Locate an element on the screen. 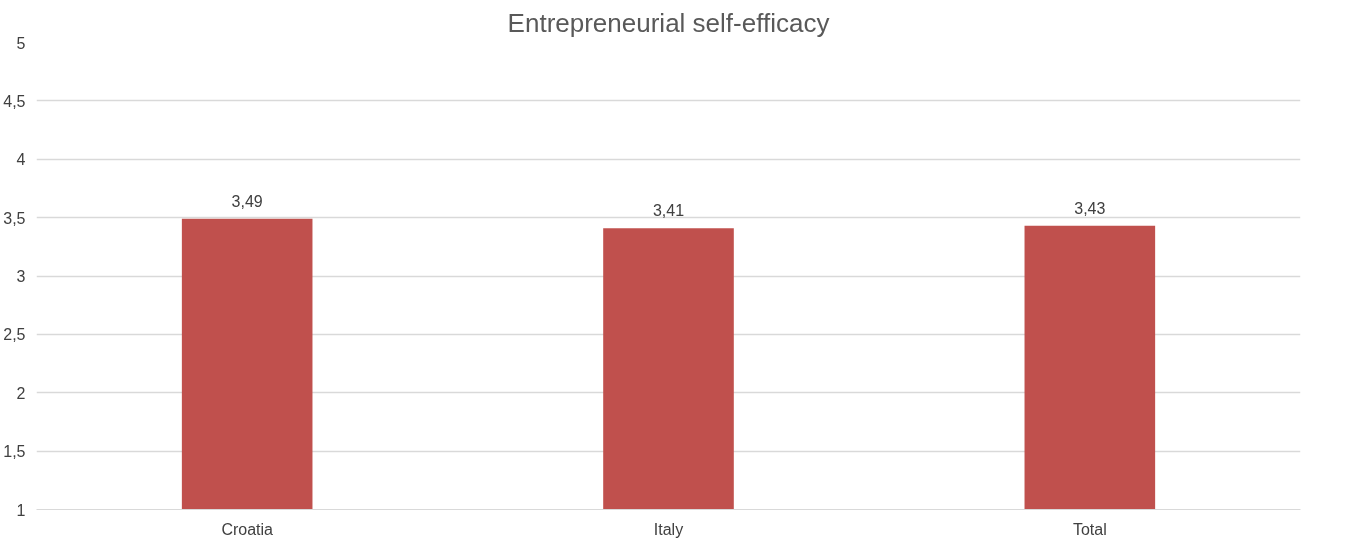 The image size is (1350, 558). y-tick-label: 4 is located at coordinates (21, 160).